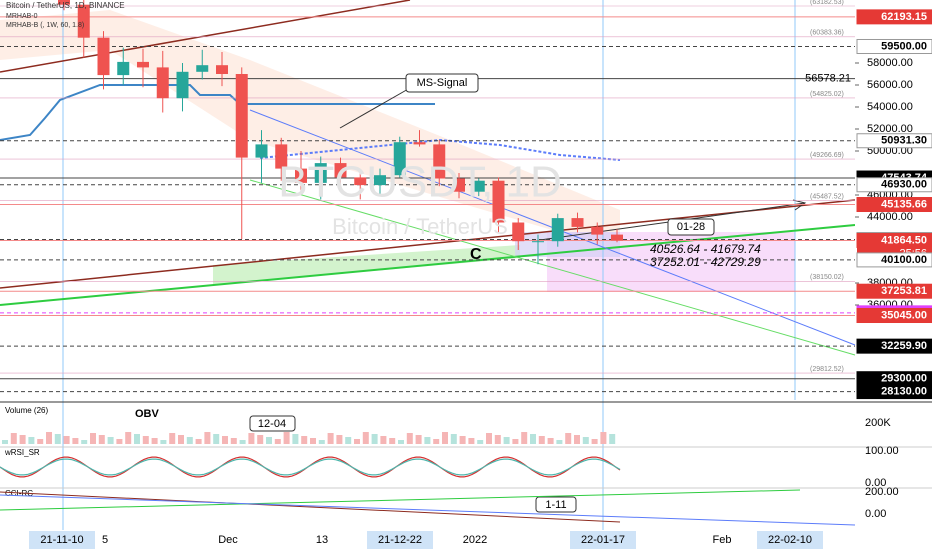 The width and height of the screenshot is (932, 550). Describe the element at coordinates (890, 217) in the screenshot. I see `y-tick-label: 44000.00` at that location.